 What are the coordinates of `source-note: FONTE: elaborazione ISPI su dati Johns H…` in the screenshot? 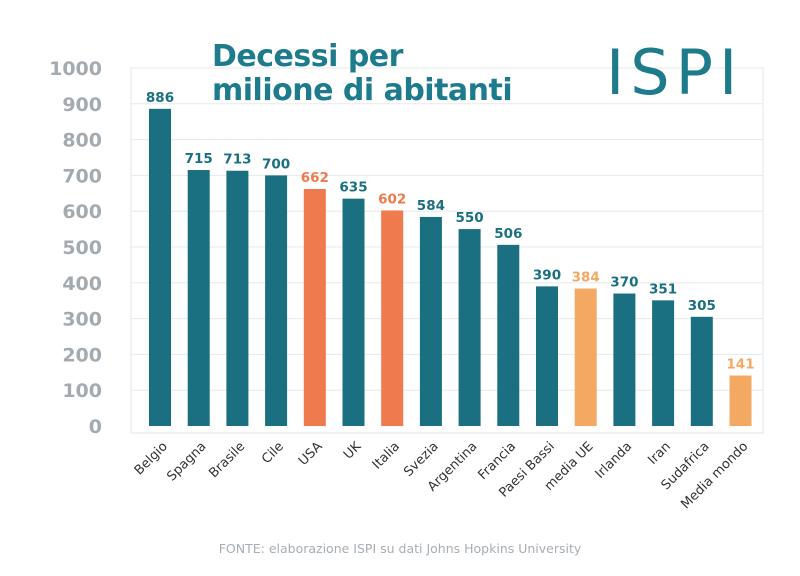 It's located at (400, 548).